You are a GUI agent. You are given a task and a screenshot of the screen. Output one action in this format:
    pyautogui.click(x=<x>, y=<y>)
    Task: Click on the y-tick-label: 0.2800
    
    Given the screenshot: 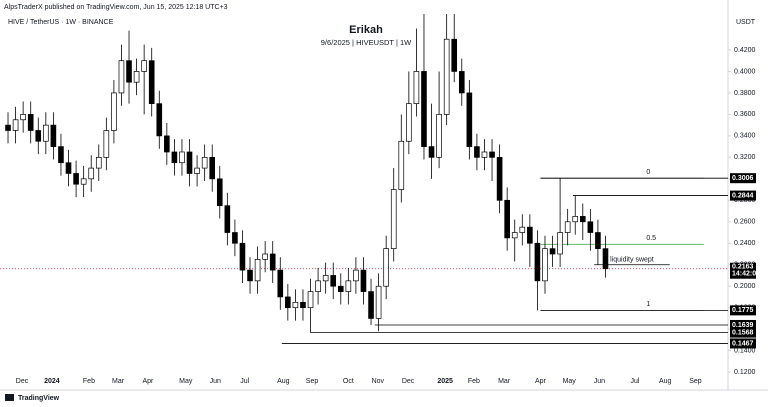 What is the action you would take?
    pyautogui.click(x=745, y=200)
    